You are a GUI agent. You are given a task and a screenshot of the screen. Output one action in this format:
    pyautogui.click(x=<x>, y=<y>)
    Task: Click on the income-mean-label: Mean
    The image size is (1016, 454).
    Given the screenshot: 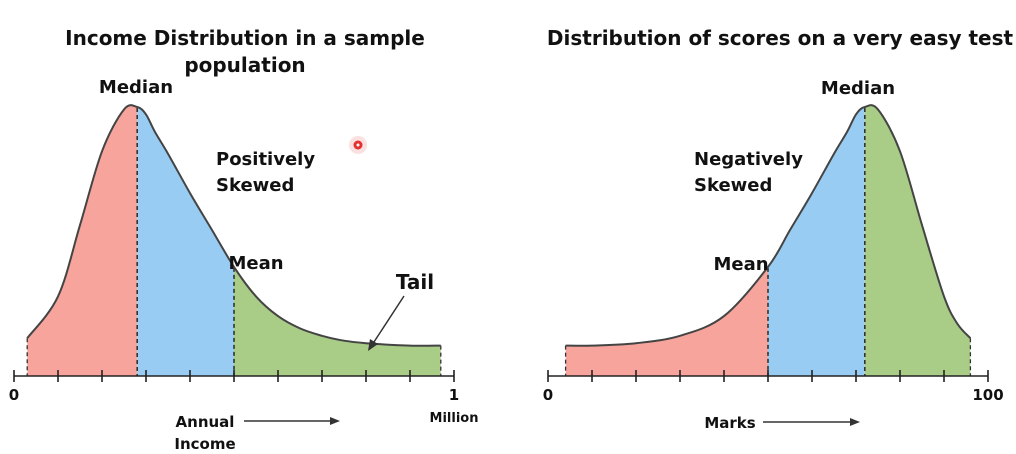 What is the action you would take?
    pyautogui.click(x=255, y=263)
    